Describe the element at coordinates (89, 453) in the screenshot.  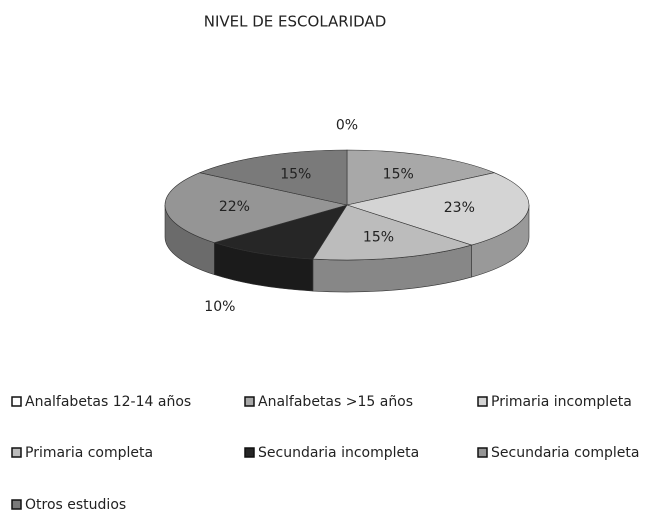
I see `legend-label: Primaria completa` at that location.